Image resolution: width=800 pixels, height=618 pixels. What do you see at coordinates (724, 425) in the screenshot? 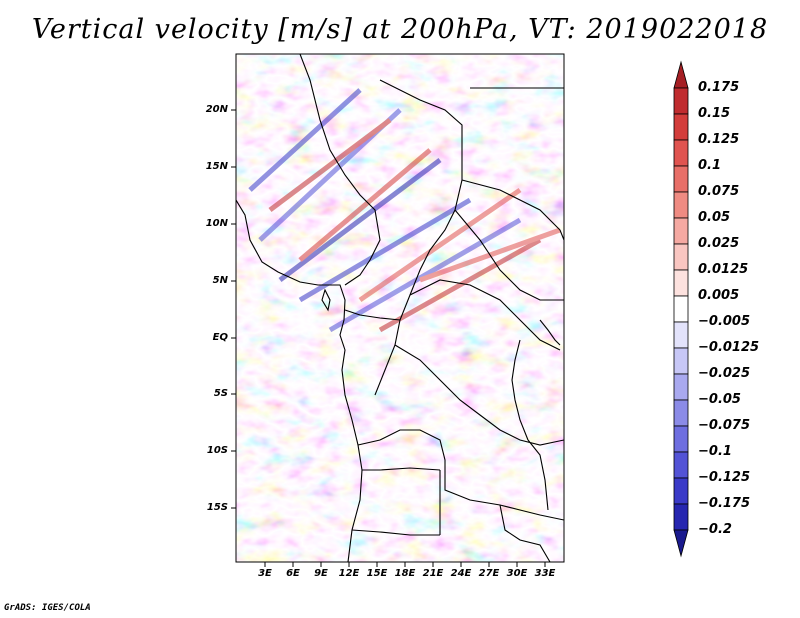
I see `colorbar-label: −0.075` at bounding box center [724, 425].